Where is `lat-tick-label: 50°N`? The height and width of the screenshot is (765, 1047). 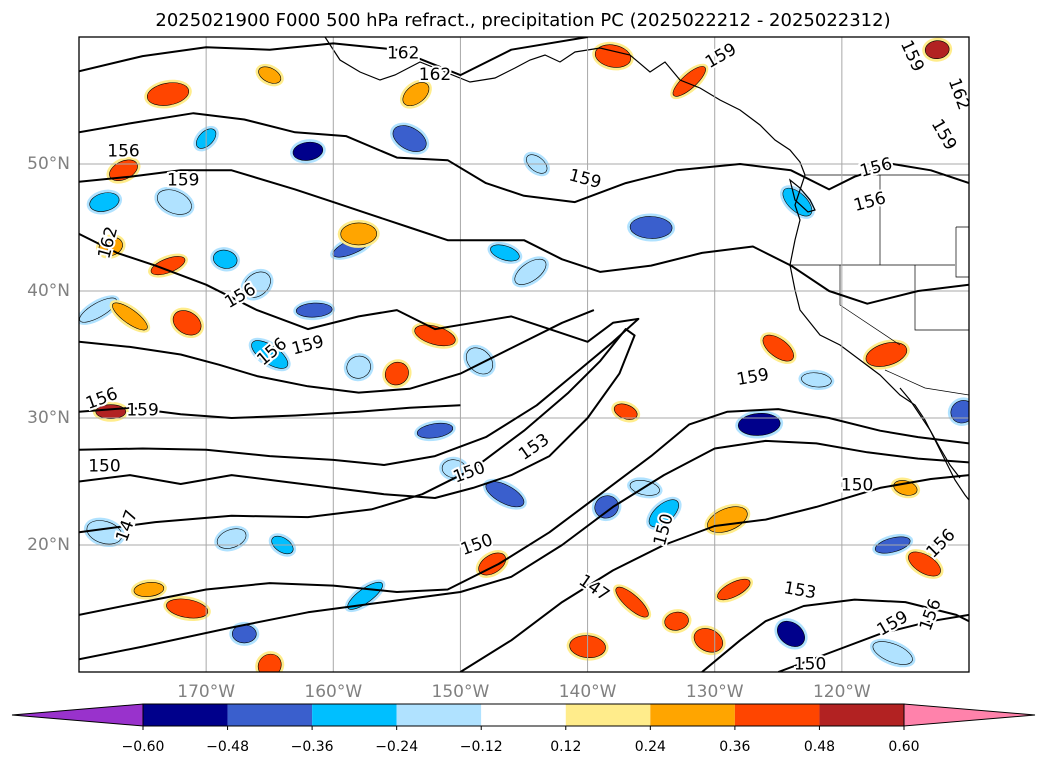 lat-tick-label: 50°N is located at coordinates (48, 164).